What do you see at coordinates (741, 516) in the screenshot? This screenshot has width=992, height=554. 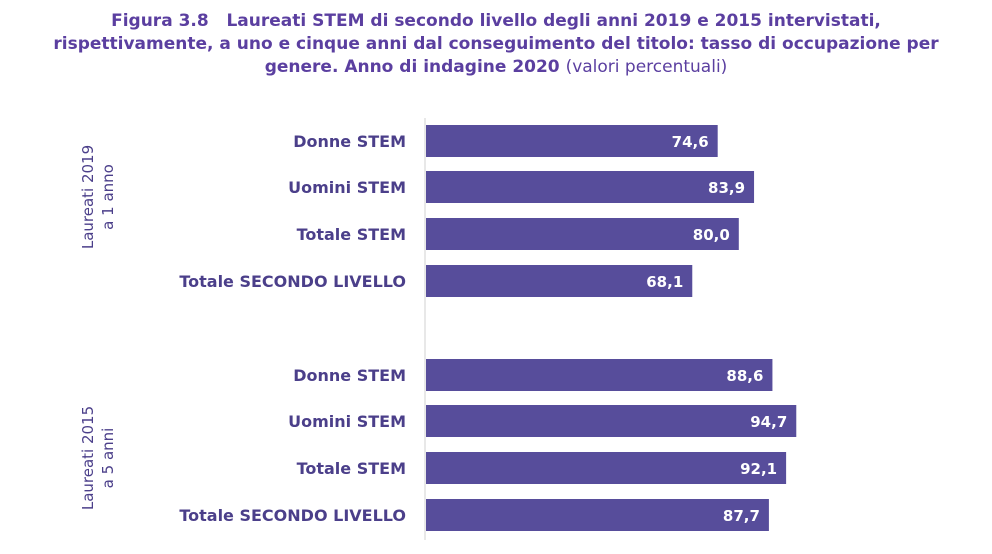 I see `data-label: 87,7` at bounding box center [741, 516].